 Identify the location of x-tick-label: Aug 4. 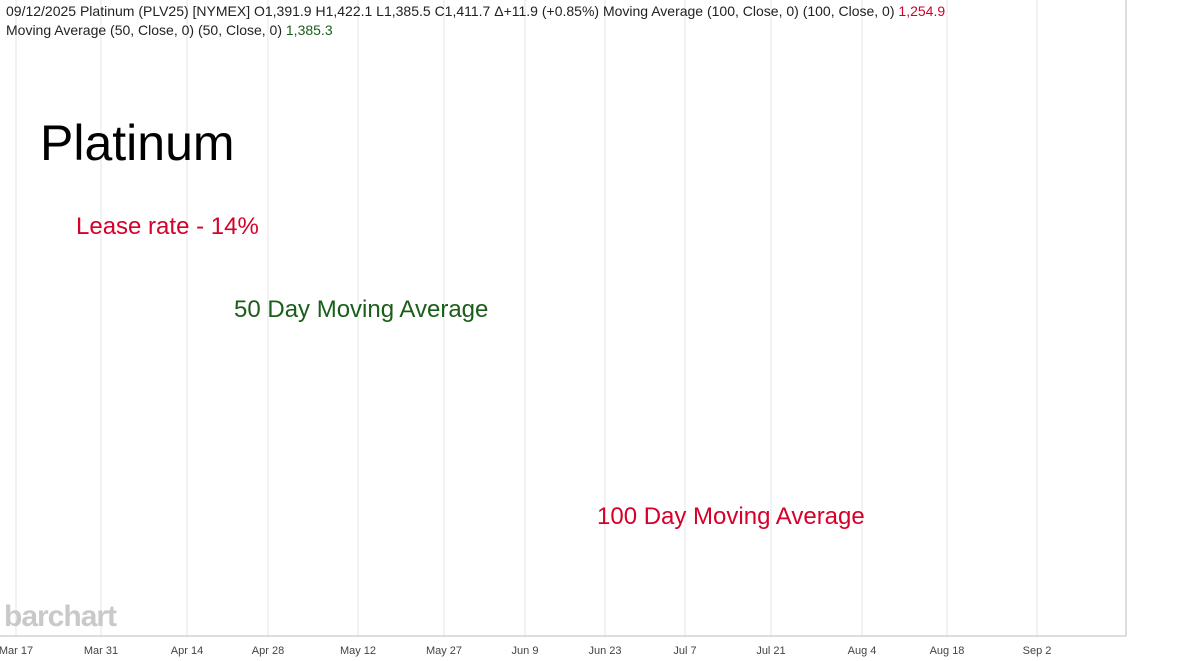
(862, 651).